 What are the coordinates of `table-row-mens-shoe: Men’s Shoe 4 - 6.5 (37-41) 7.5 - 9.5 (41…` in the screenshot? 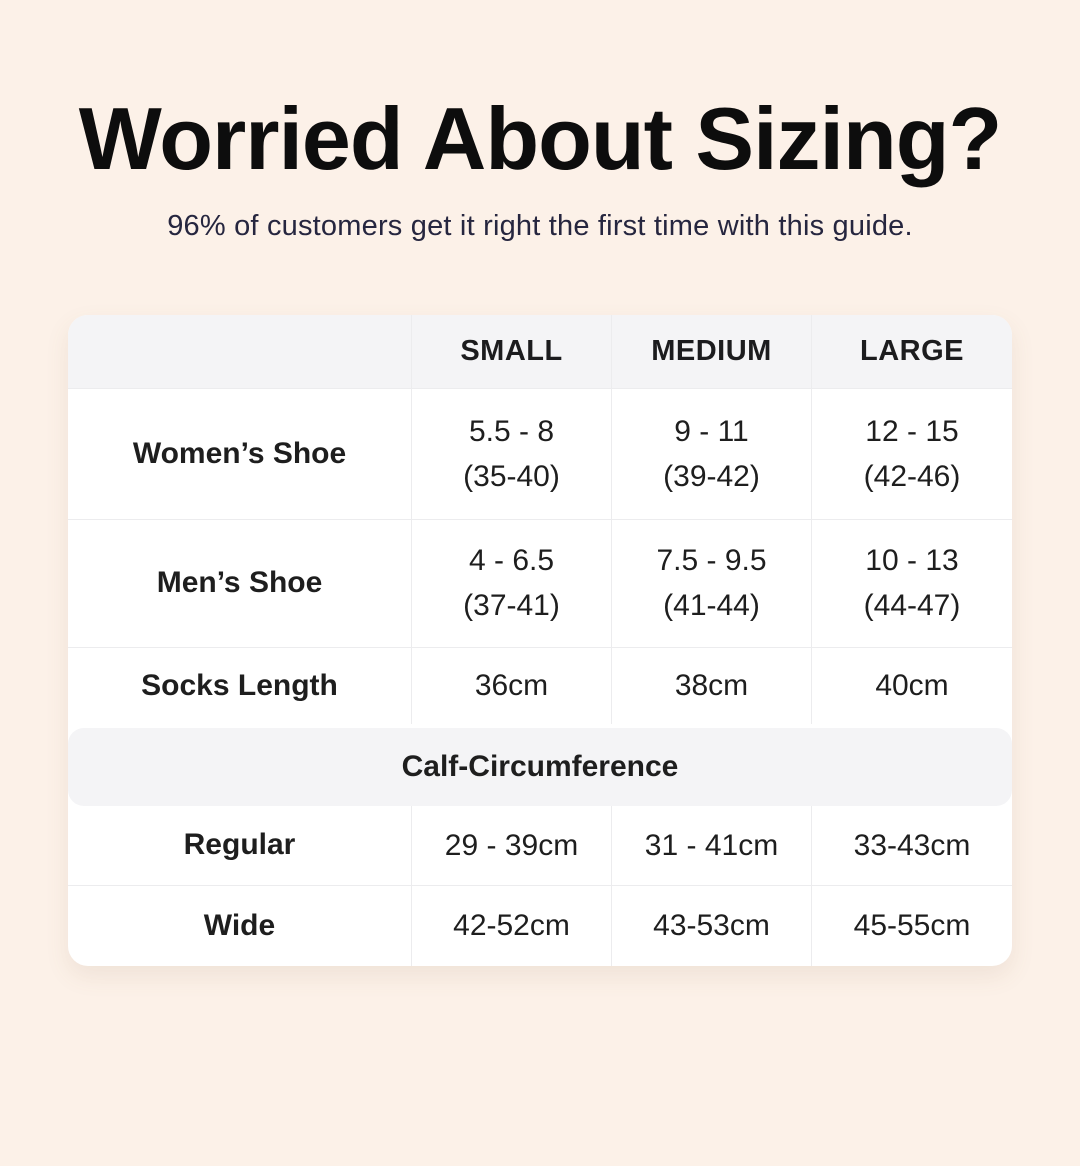 It's located at (540, 582).